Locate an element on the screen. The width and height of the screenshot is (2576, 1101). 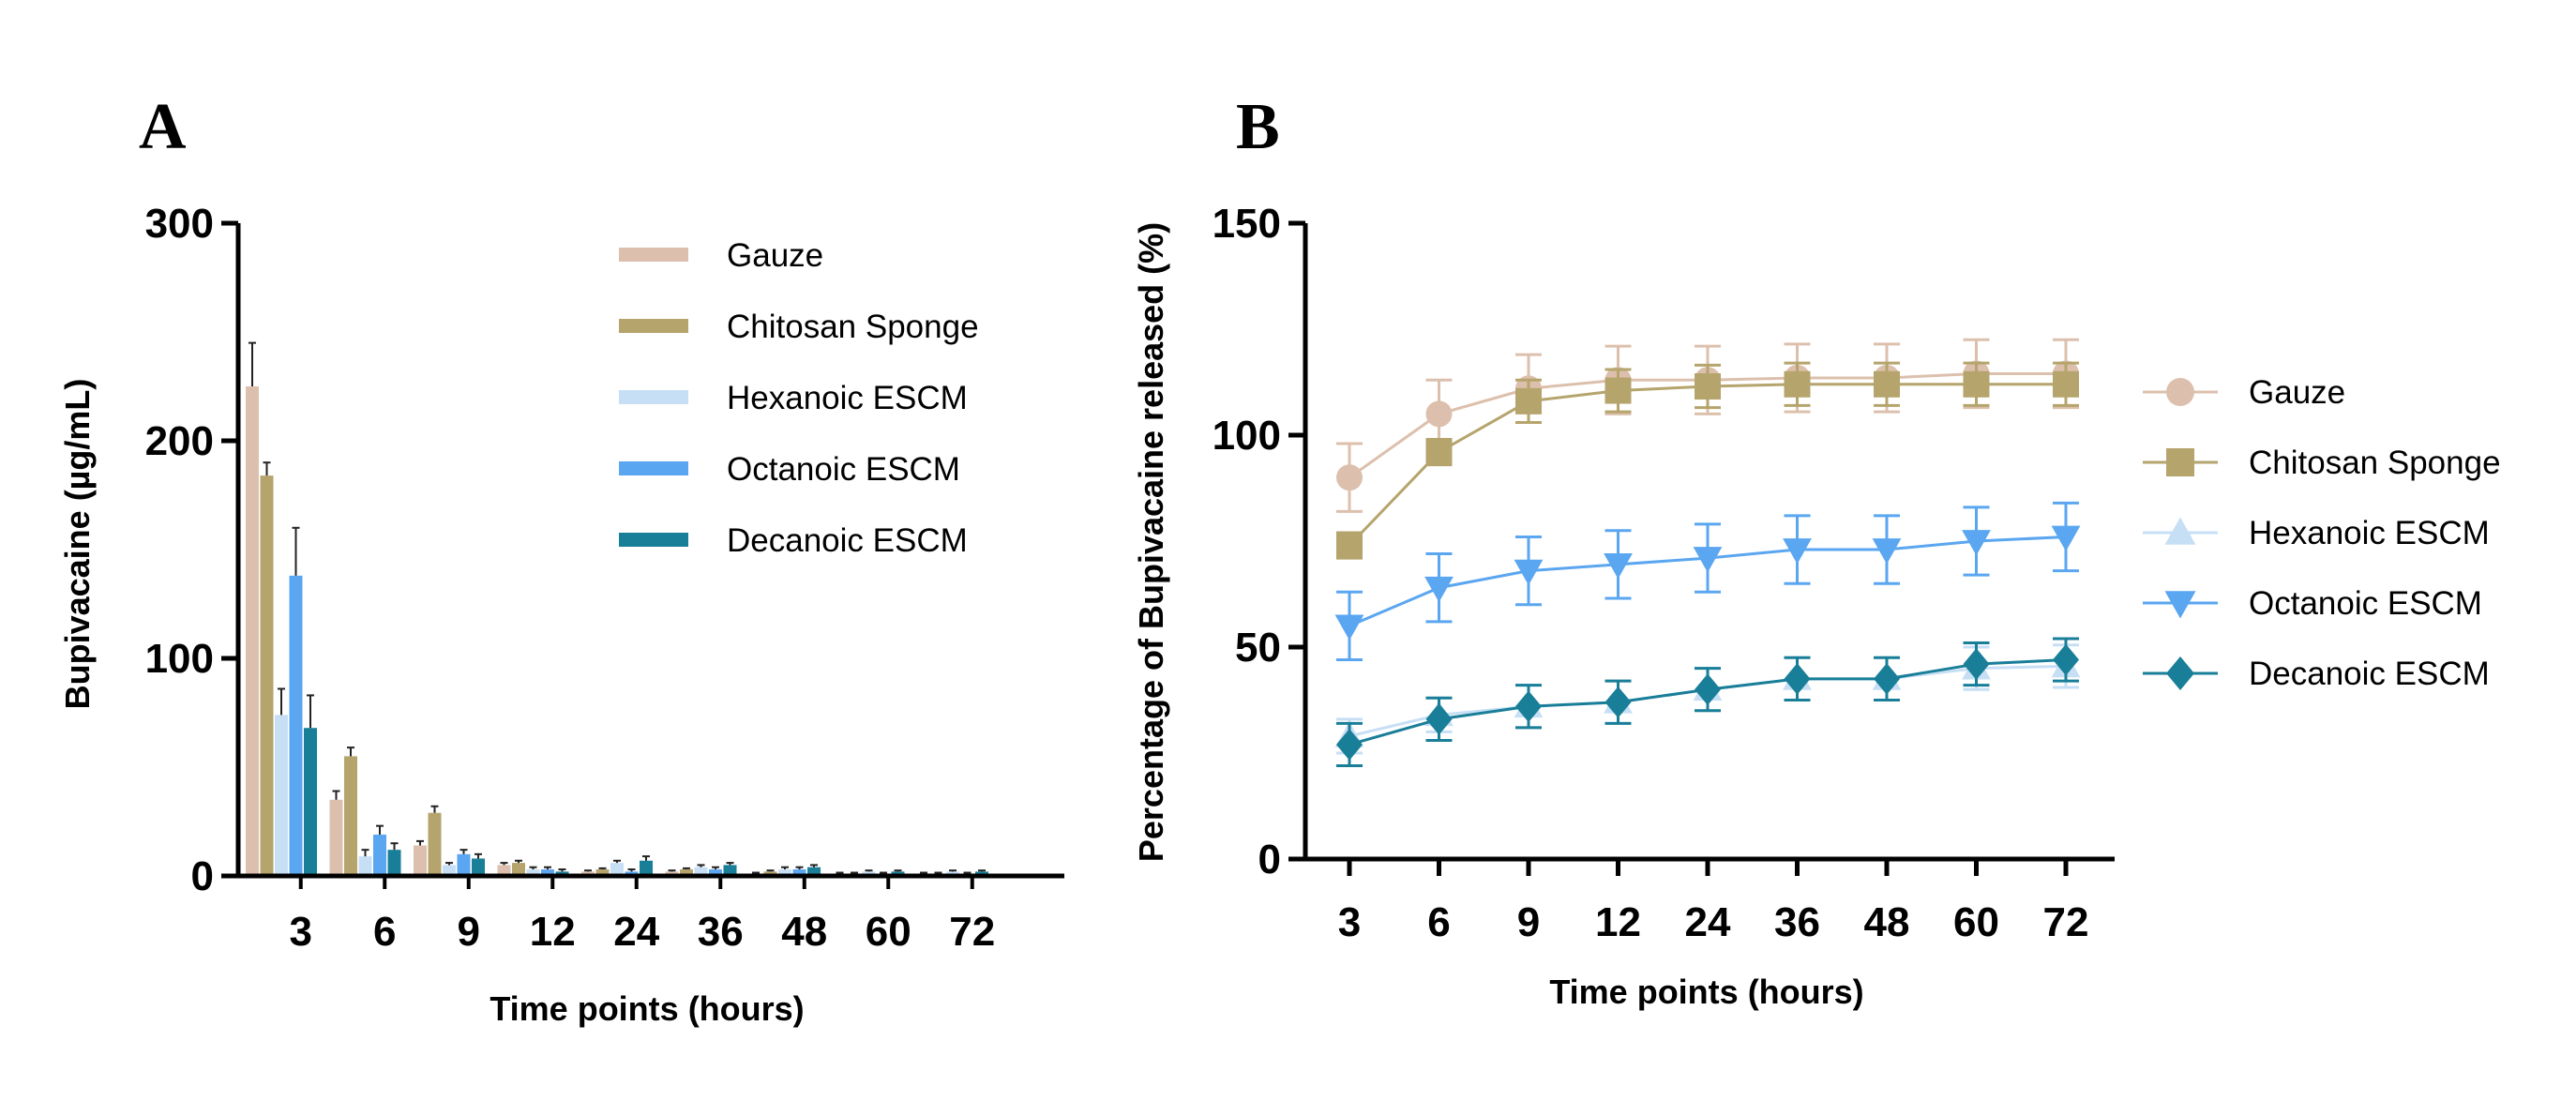
legend-swatch-chitosan-sponge is located at coordinates (653, 326).